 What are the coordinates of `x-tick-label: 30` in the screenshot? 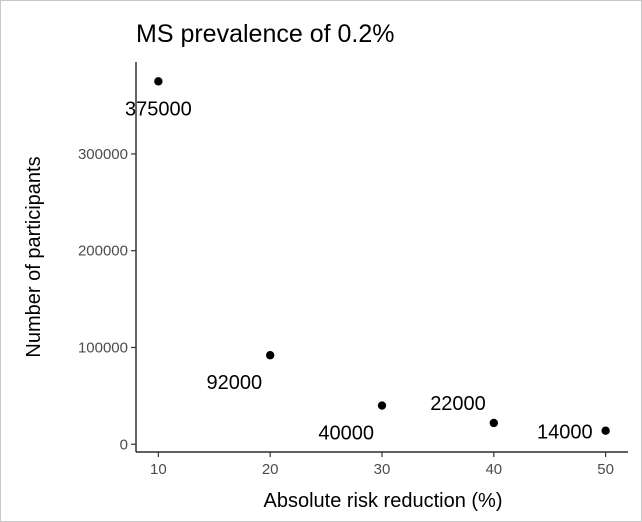 It's located at (382, 469).